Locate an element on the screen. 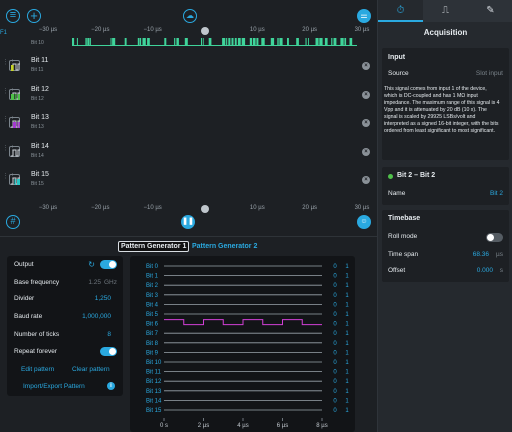 The width and height of the screenshot is (512, 432). name-label: Name is located at coordinates (397, 193).